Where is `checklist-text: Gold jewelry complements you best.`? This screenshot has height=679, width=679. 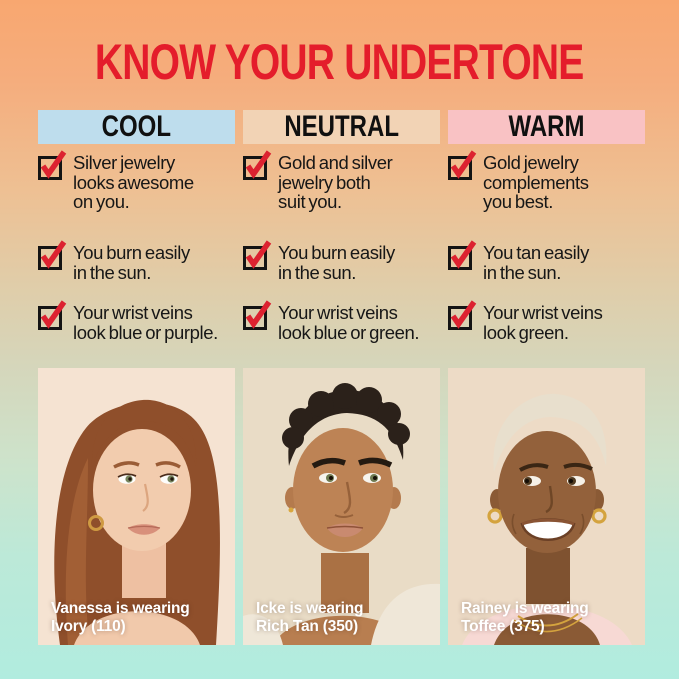
checklist-text: Gold jewelry complements you best. is located at coordinates (536, 181).